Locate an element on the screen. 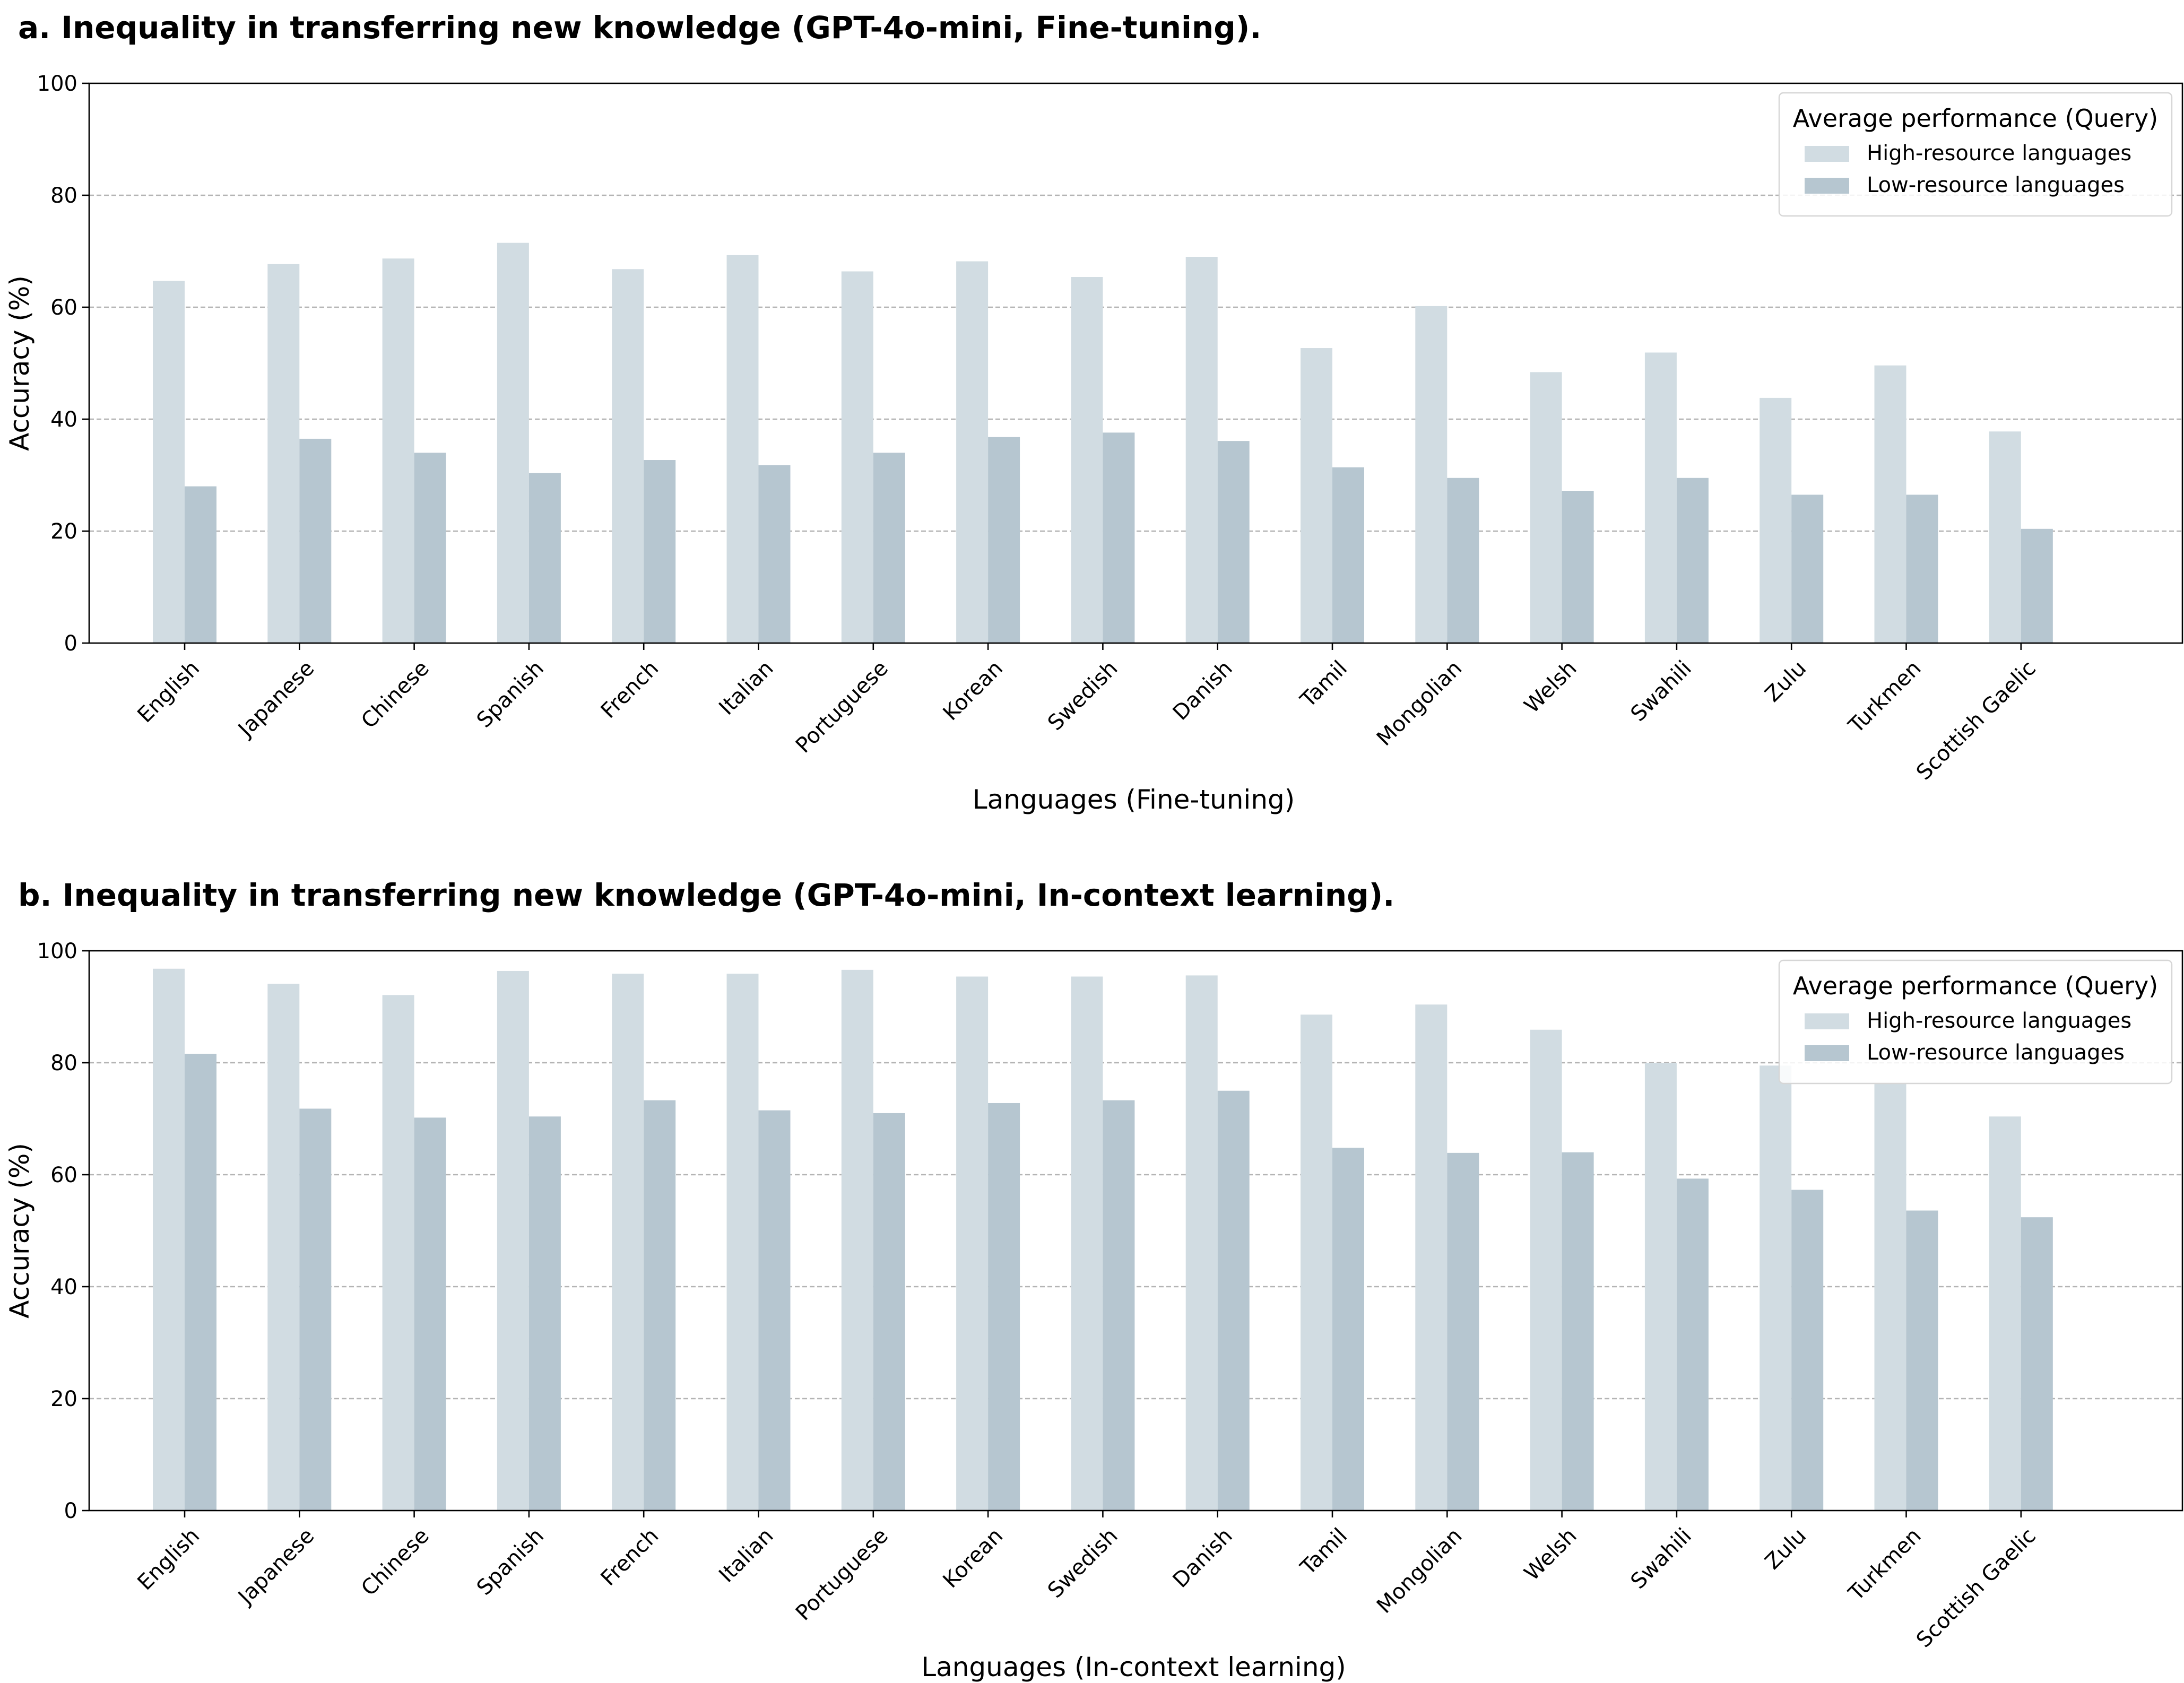  panel-b-xtick-label: Danish is located at coordinates (1202, 1559).